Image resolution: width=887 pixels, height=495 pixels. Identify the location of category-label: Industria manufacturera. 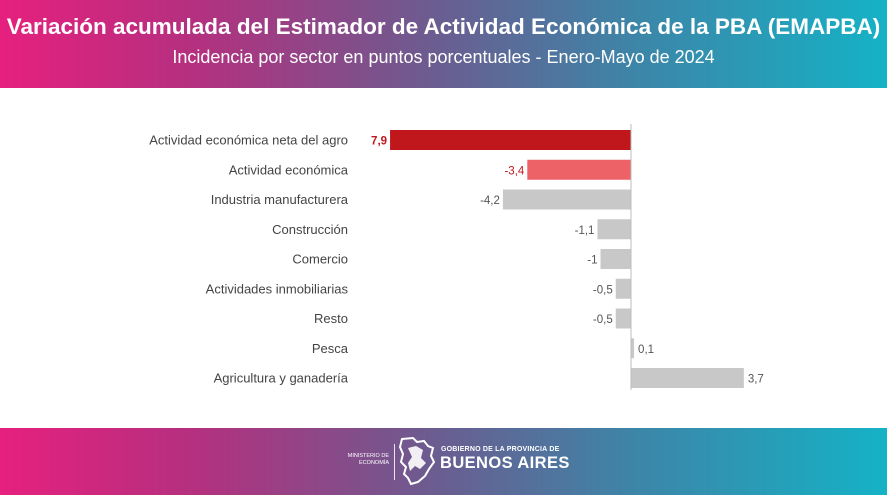
(280, 199).